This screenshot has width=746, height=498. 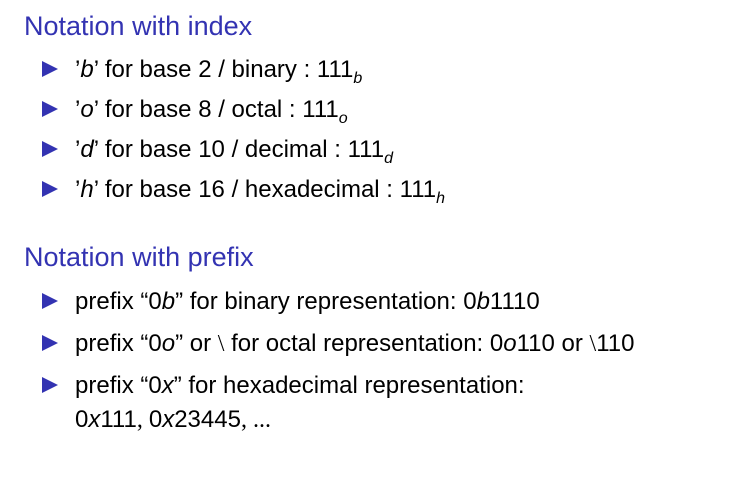 I want to click on text-part: 111, so click(x=118, y=419).